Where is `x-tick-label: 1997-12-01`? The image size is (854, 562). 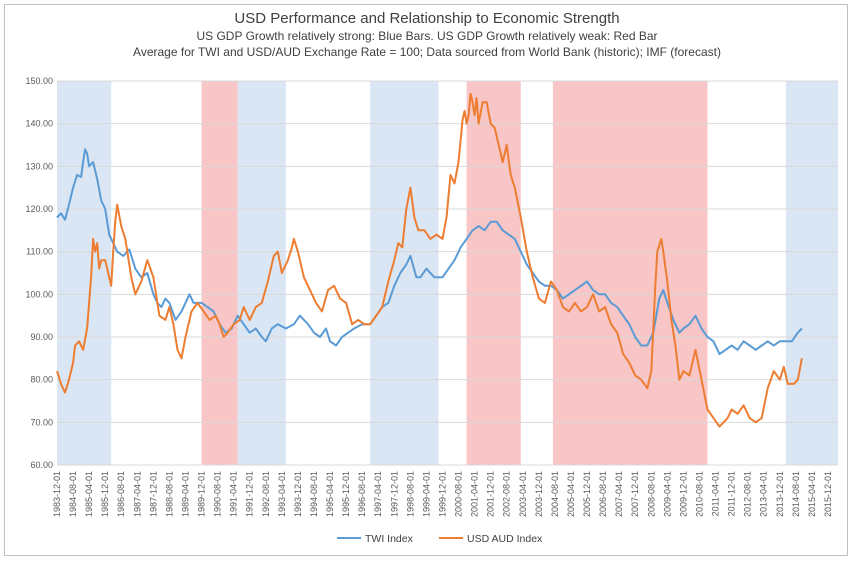 x-tick-label: 1997-12-01 is located at coordinates (394, 494).